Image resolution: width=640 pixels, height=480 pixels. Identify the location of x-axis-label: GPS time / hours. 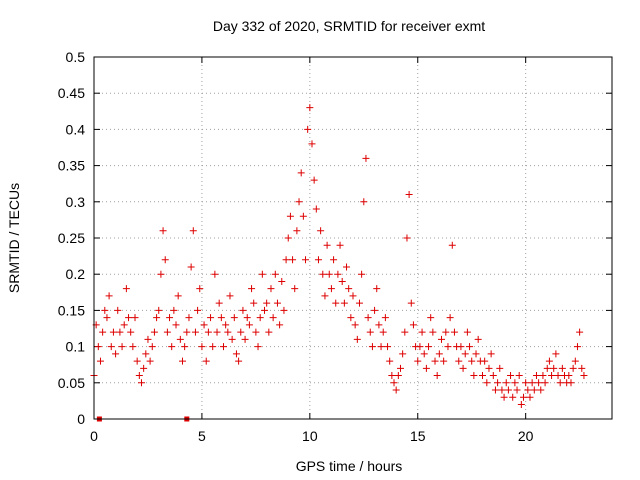
(349, 466).